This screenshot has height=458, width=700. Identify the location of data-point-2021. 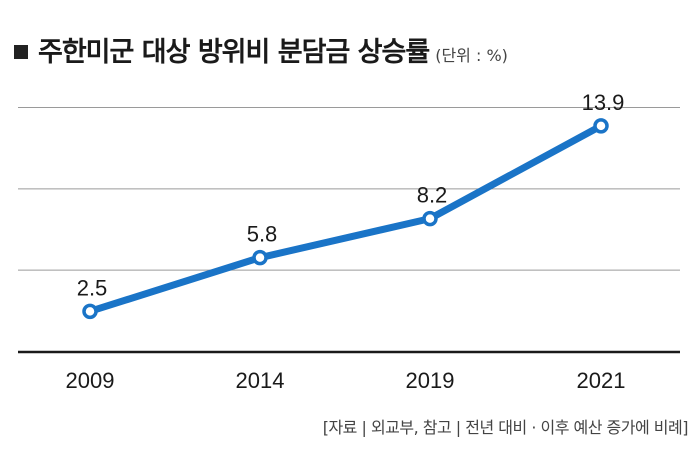
(601, 126).